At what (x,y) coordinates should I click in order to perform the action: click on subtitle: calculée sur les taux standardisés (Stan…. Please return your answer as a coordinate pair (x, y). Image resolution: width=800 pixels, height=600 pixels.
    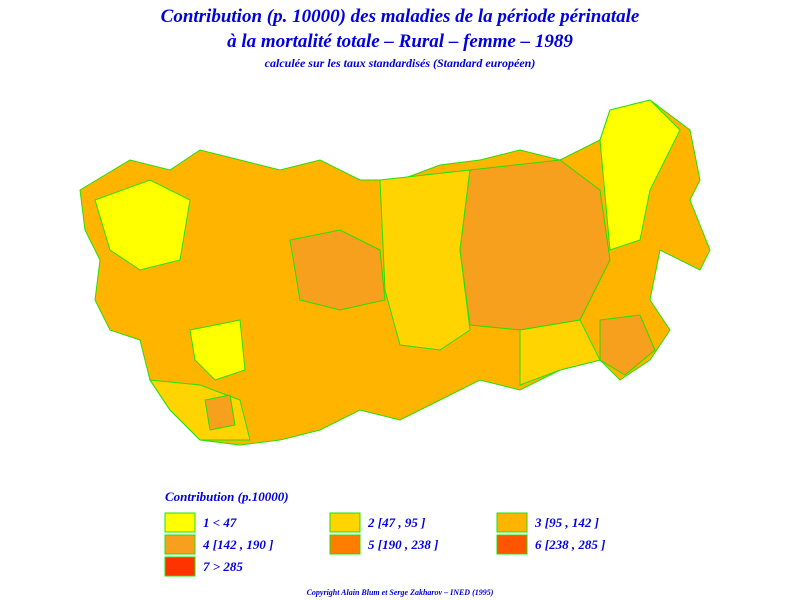
    Looking at the image, I should click on (400, 63).